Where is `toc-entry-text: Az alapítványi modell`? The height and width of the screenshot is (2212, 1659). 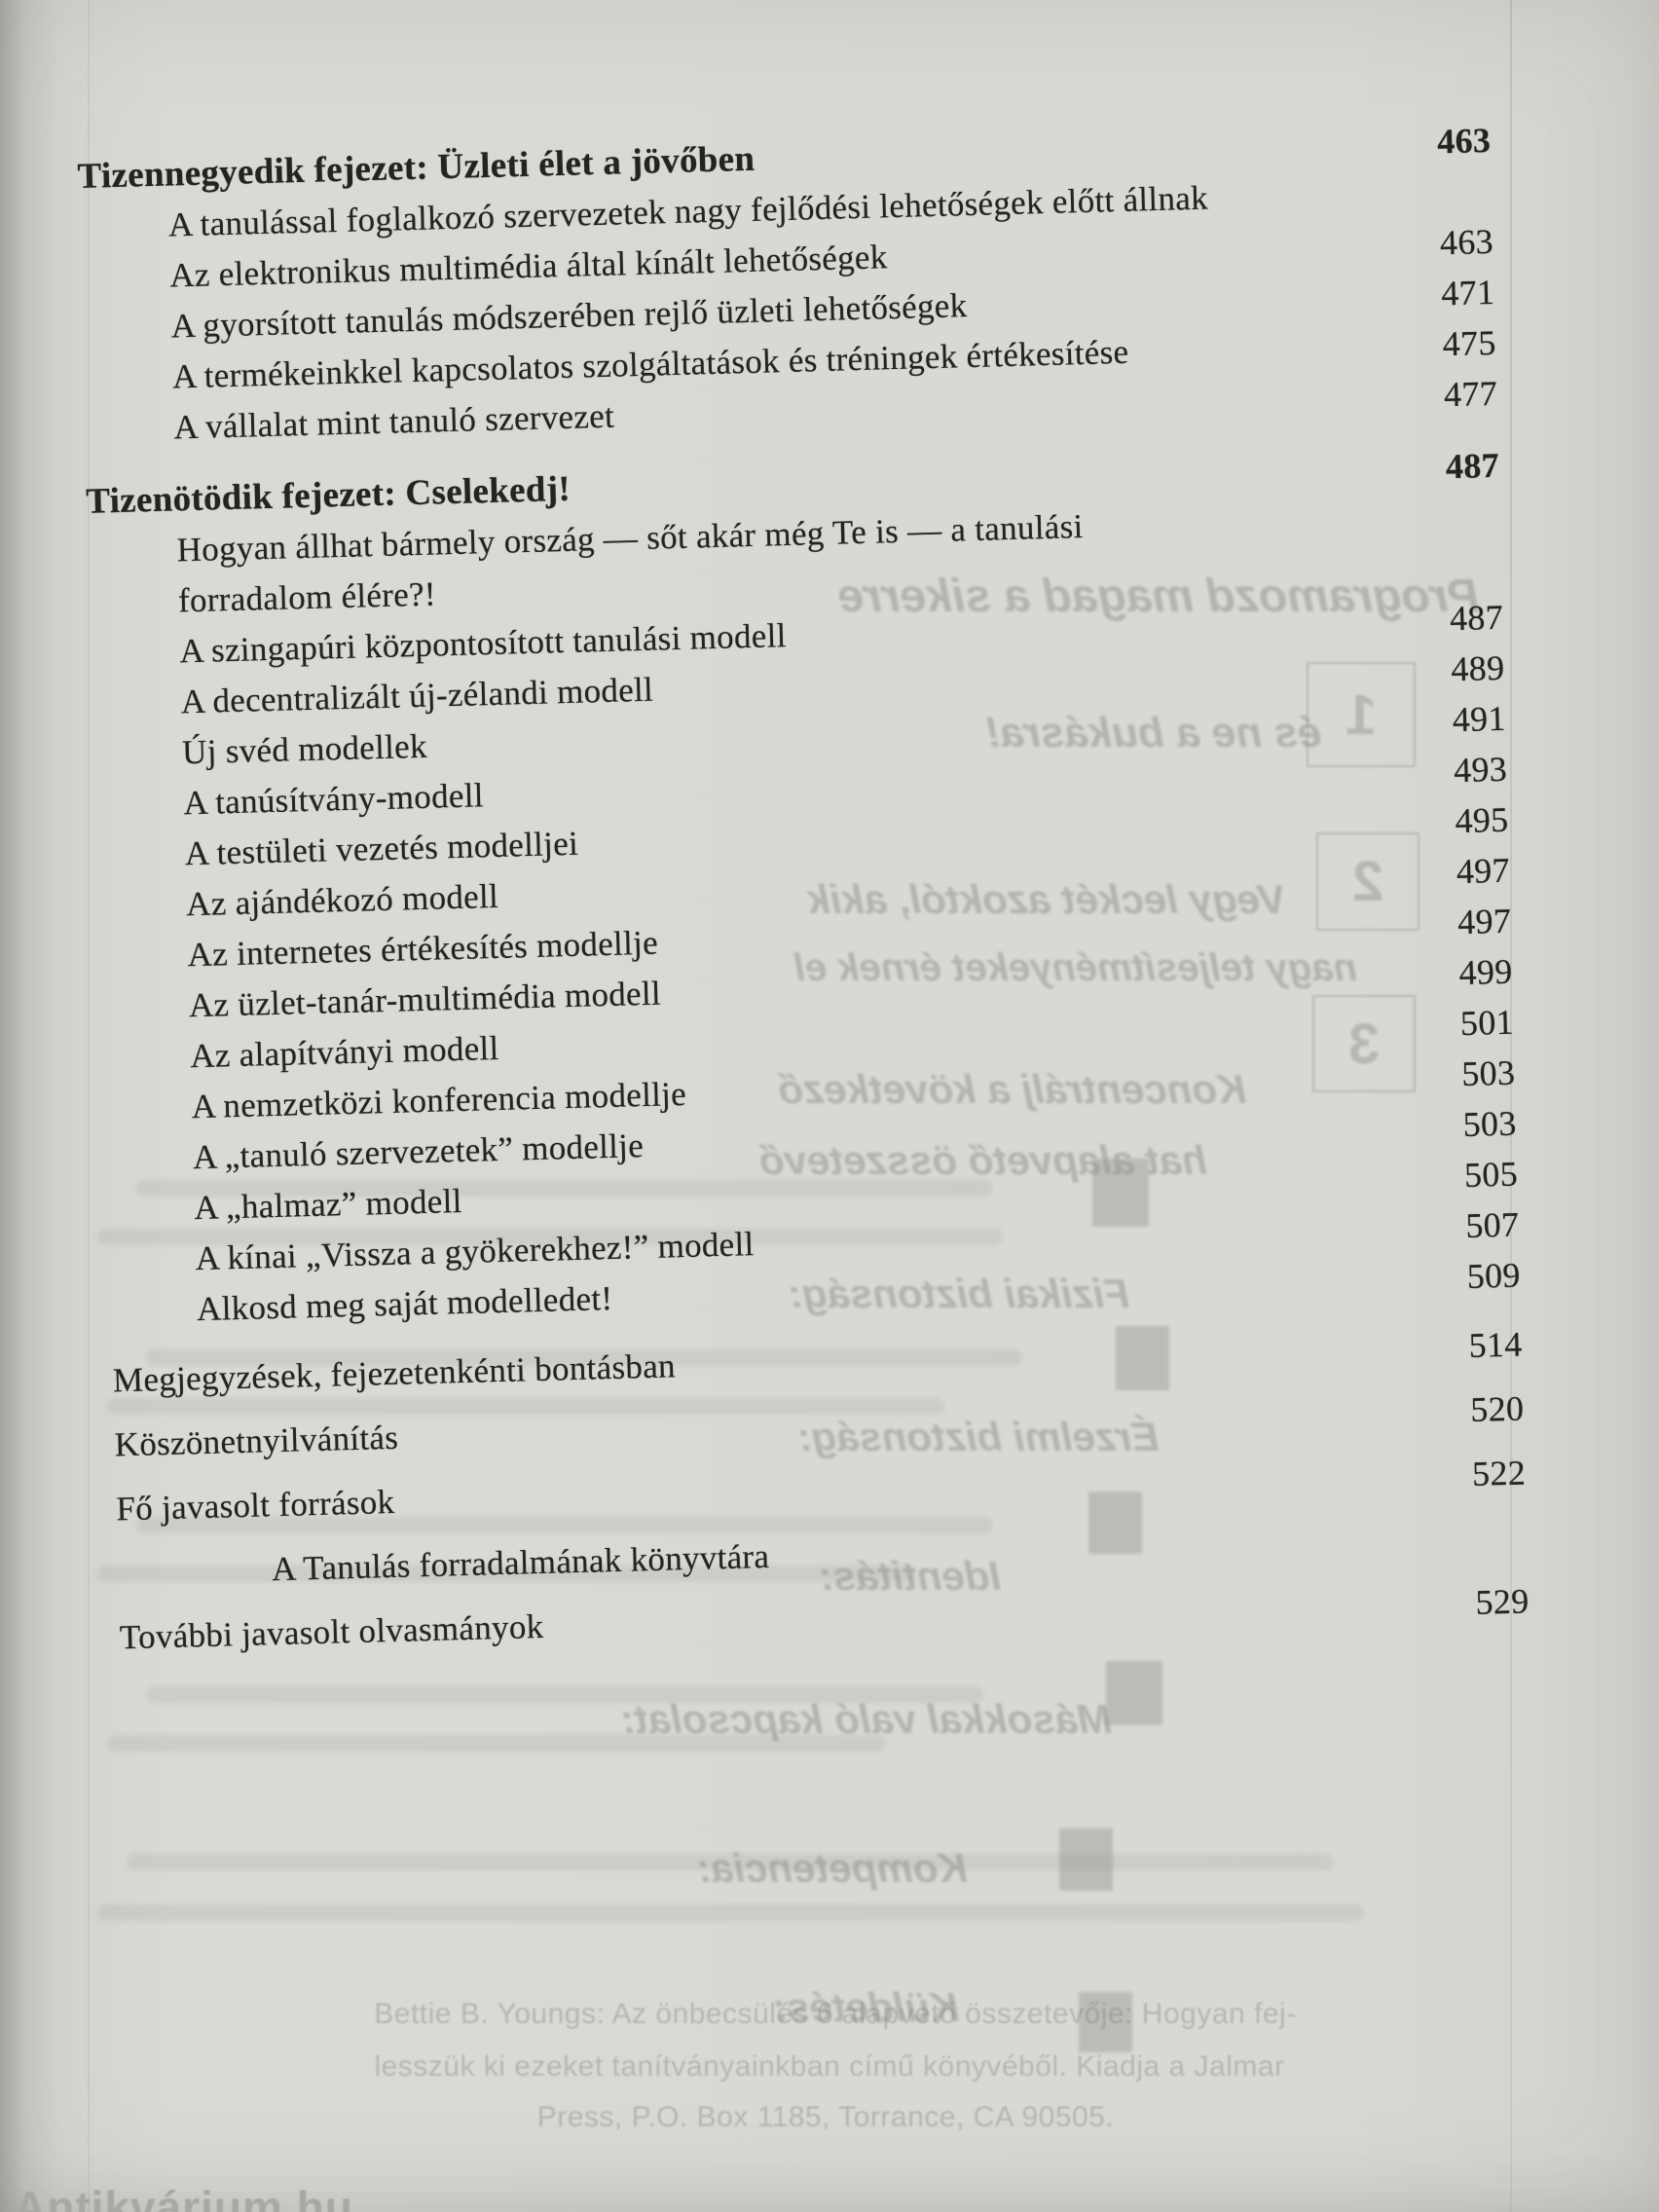 toc-entry-text: Az alapítványi modell is located at coordinates (344, 1052).